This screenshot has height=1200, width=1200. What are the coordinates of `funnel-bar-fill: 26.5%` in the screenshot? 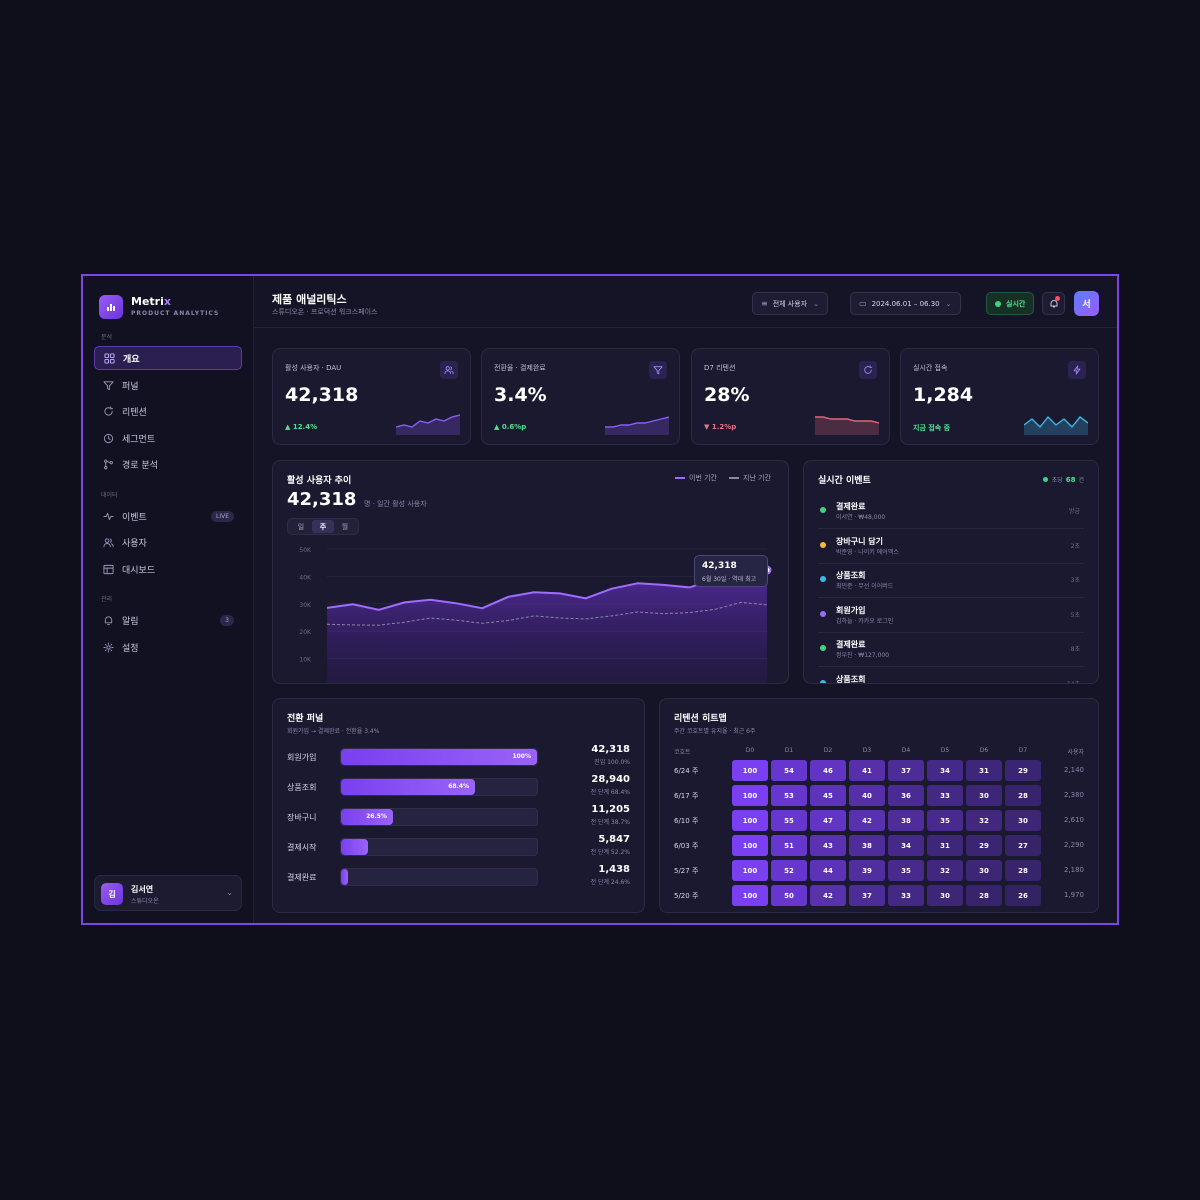 It's located at (367, 817).